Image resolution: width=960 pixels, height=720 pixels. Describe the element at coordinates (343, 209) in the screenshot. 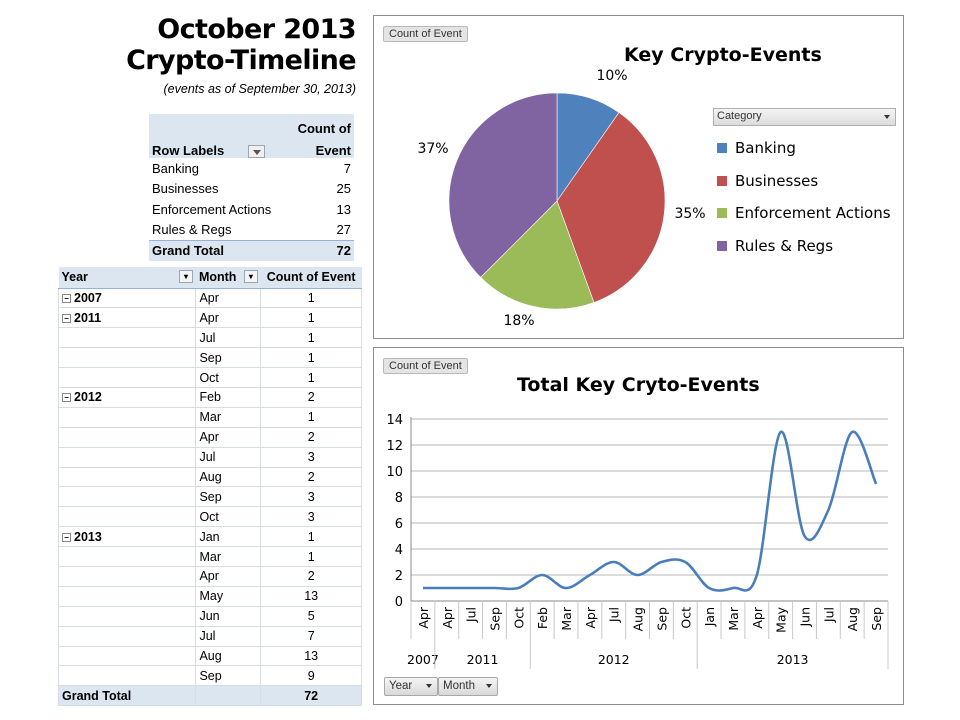

I see `category-row-value: 13` at that location.